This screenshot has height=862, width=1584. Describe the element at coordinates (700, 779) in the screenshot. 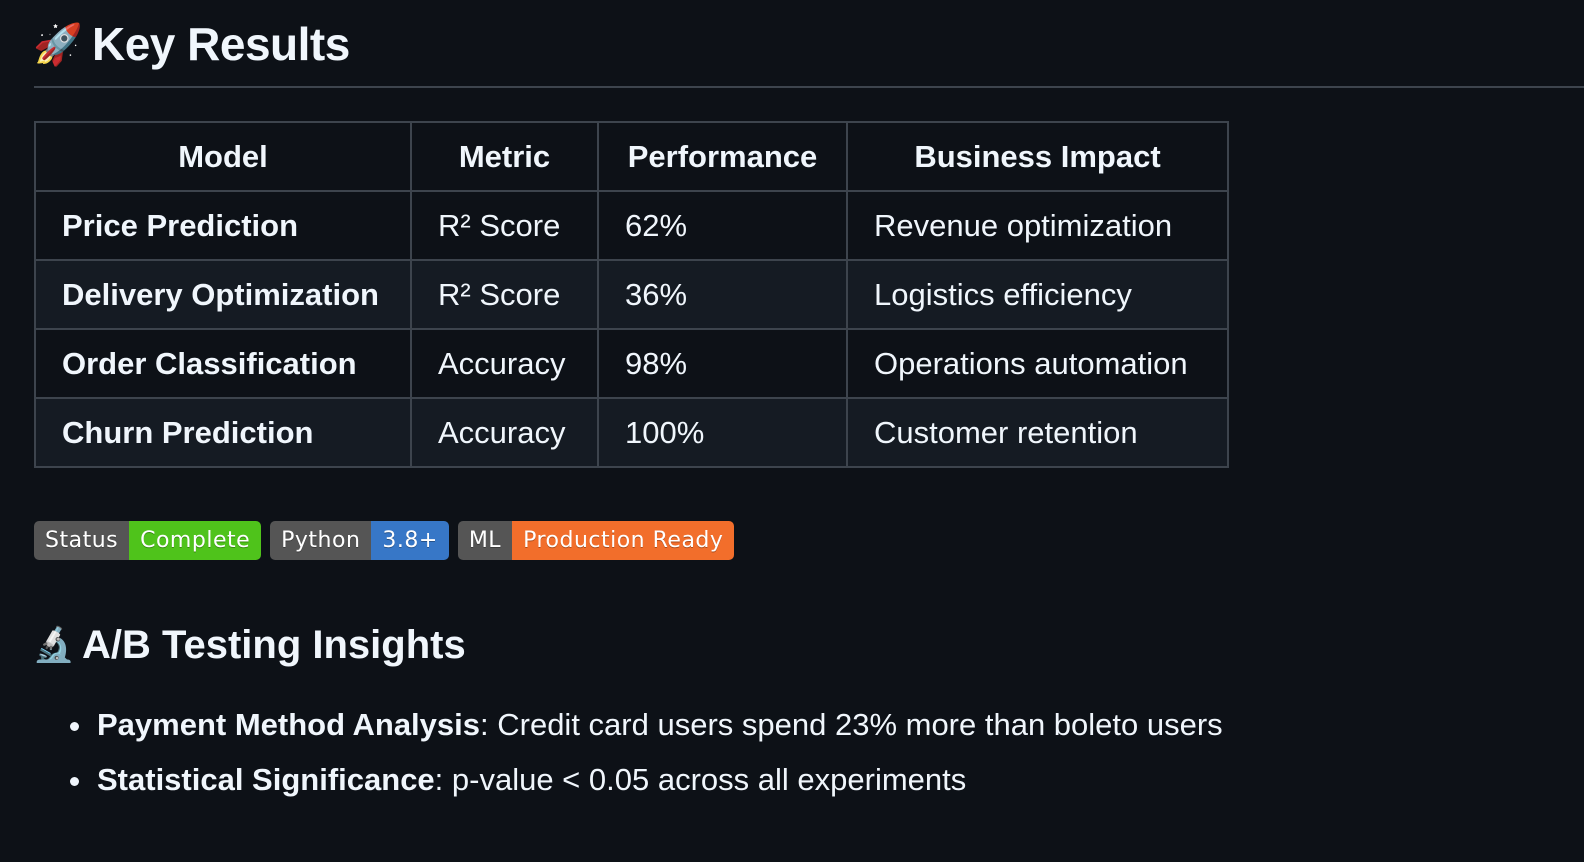

I see `insight-text: : p-value < 0.05 across all experiments` at that location.